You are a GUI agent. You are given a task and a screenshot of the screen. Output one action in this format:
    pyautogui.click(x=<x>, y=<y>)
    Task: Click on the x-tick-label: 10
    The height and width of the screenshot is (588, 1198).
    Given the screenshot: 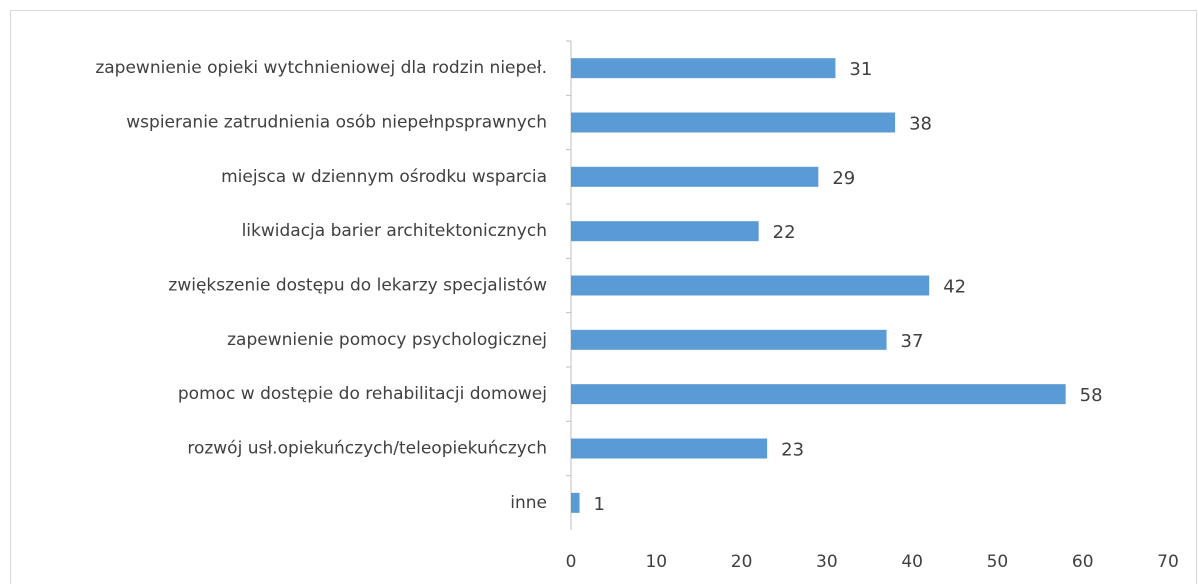 What is the action you would take?
    pyautogui.click(x=656, y=562)
    